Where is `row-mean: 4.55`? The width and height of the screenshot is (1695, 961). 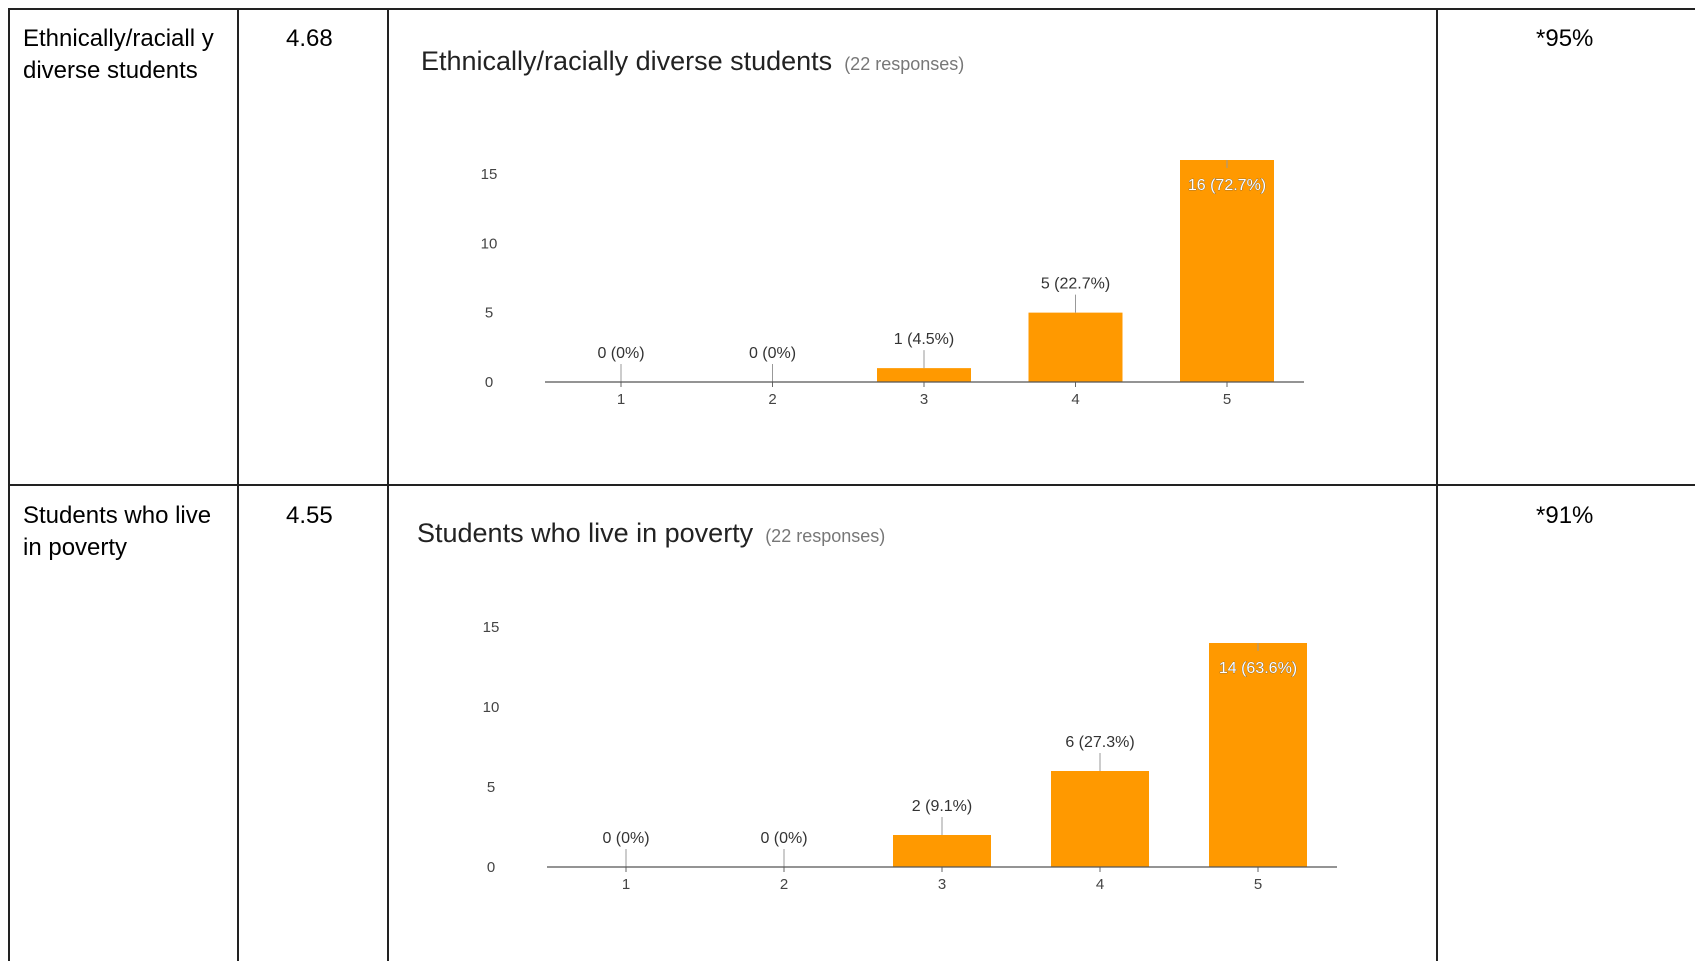
row-mean: 4.55 is located at coordinates (309, 515).